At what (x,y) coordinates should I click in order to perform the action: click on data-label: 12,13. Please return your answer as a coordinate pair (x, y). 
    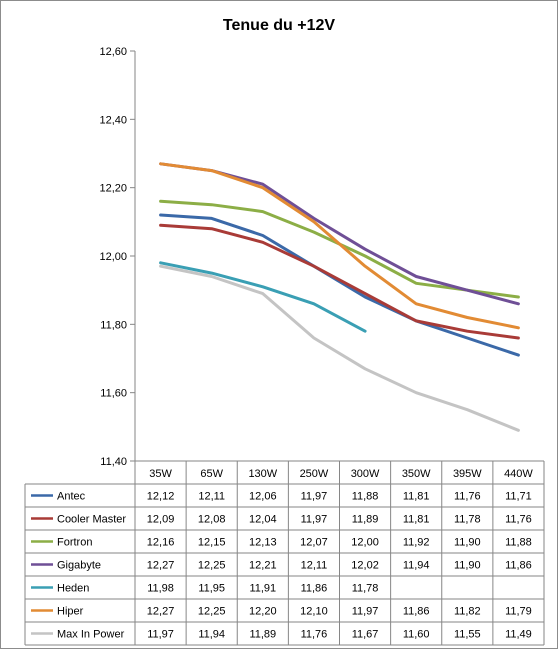
    Looking at the image, I should click on (263, 543).